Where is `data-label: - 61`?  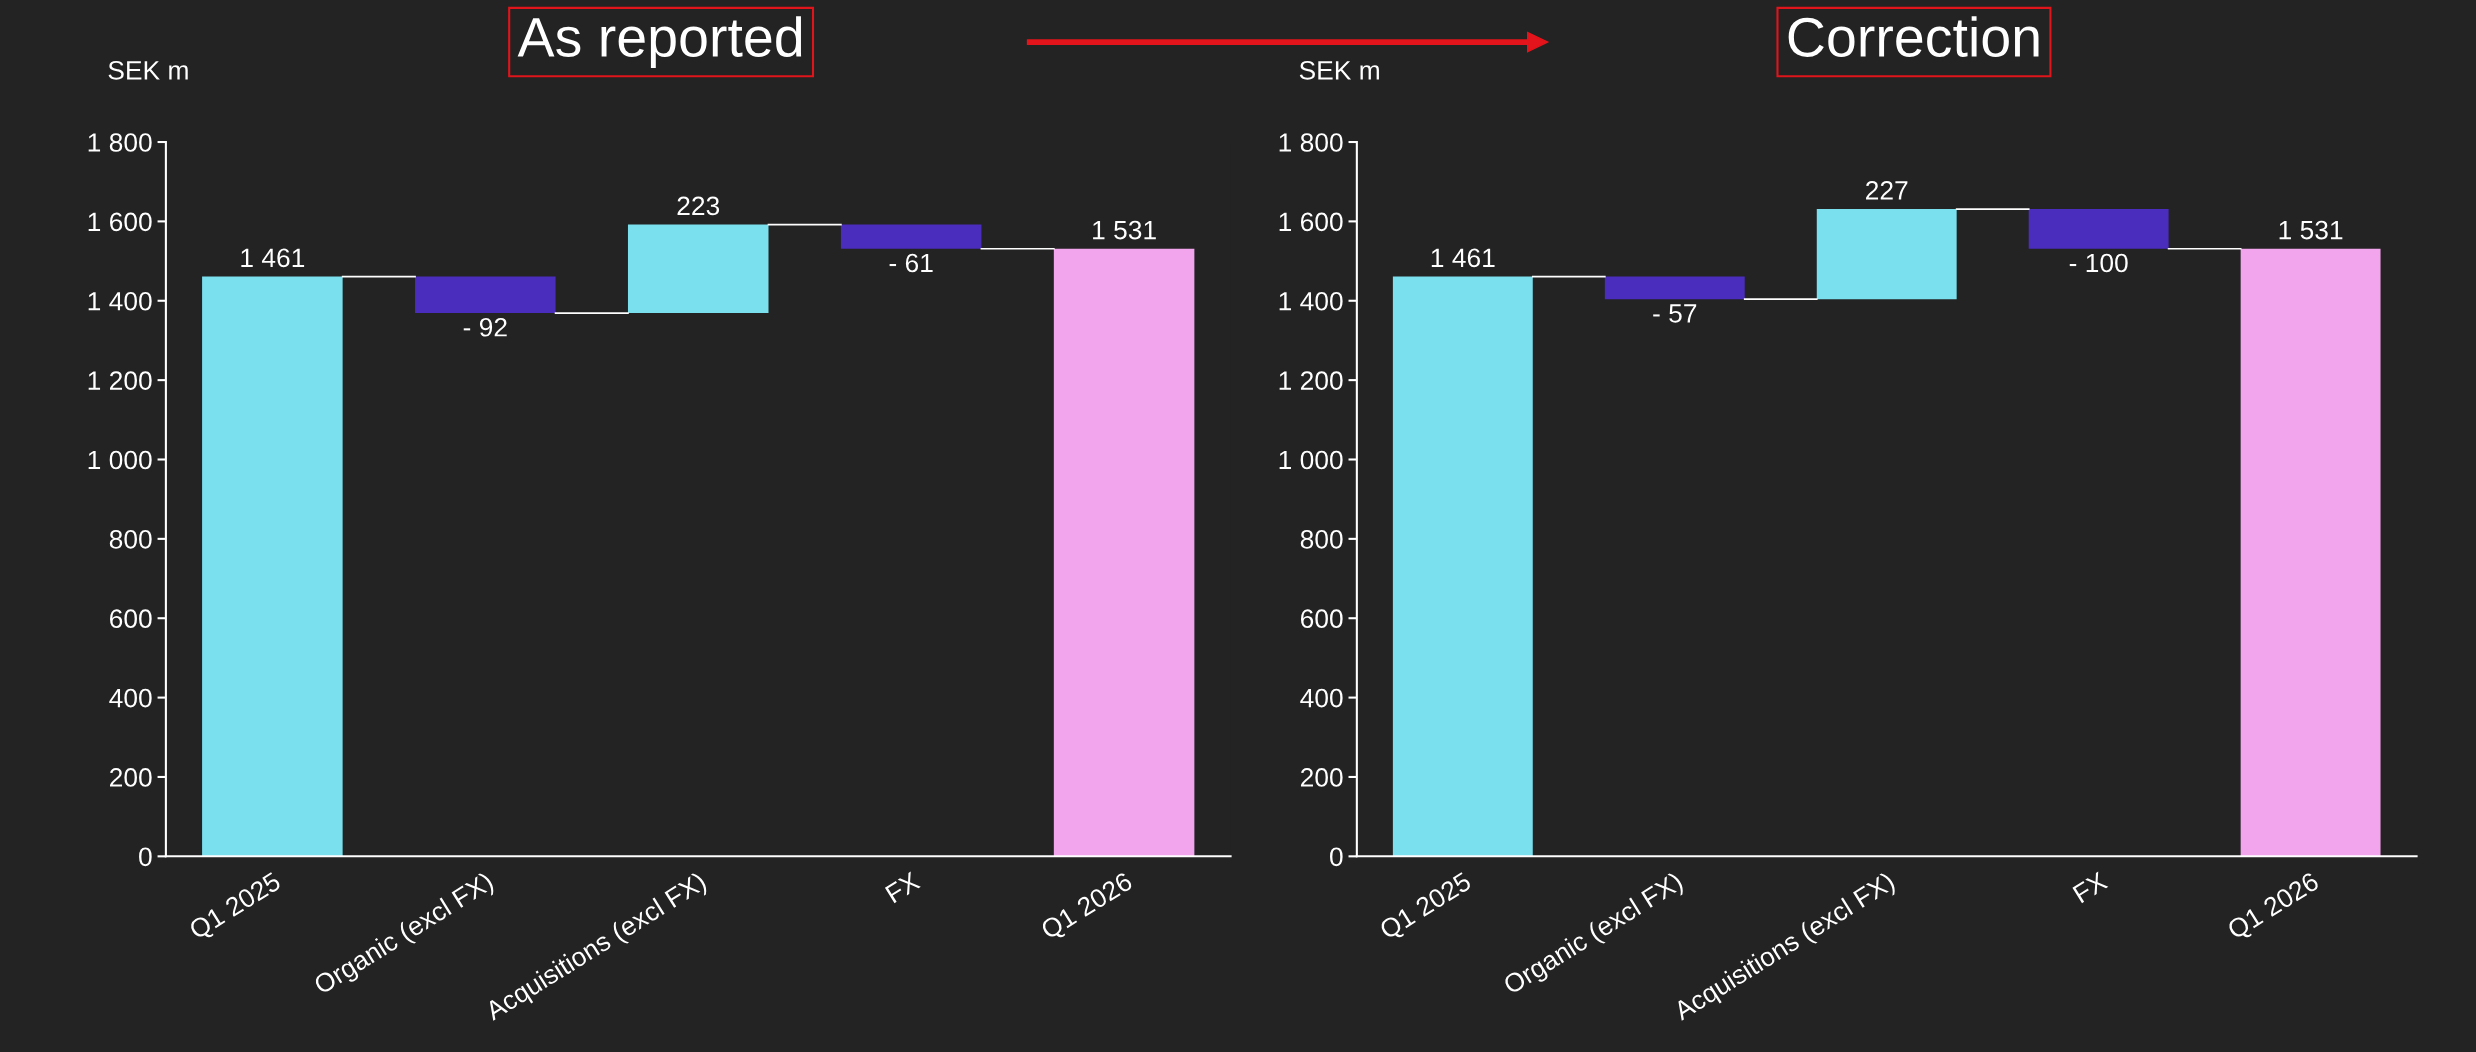
data-label: - 61 is located at coordinates (911, 263).